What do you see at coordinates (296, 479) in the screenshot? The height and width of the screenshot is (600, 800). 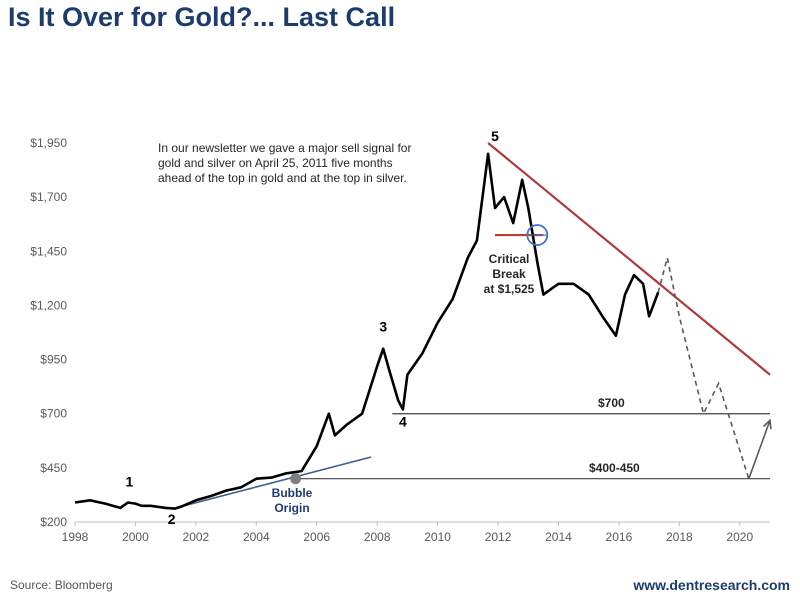 I see `bubble-origin-point` at bounding box center [296, 479].